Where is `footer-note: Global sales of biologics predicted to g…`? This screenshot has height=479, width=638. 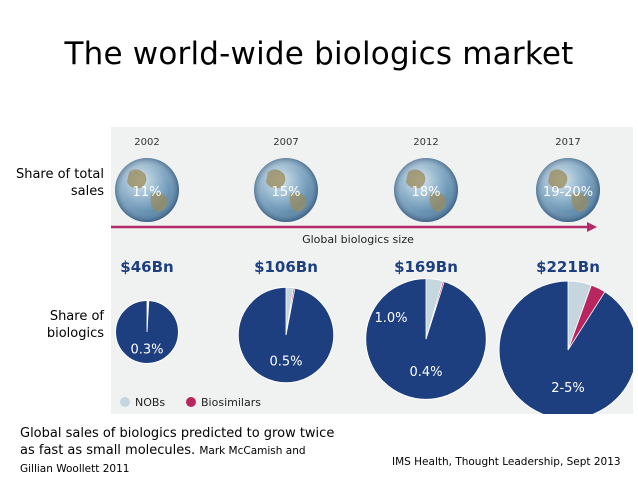 footer-note: Global sales of biologics predicted to g… is located at coordinates (180, 451).